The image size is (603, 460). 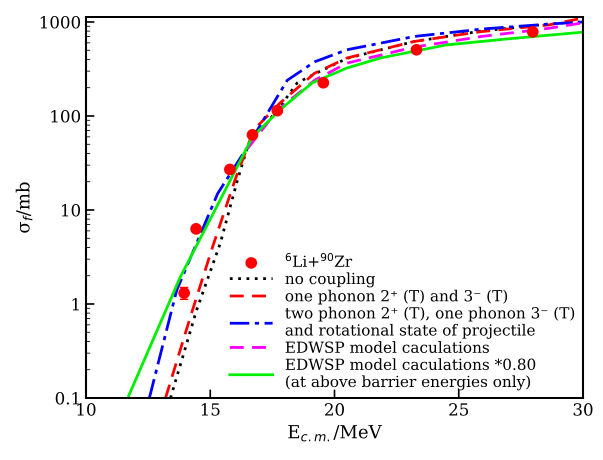 I want to click on legend-label: $^{6}$Li+$^{90}$Zr, so click(x=319, y=260).